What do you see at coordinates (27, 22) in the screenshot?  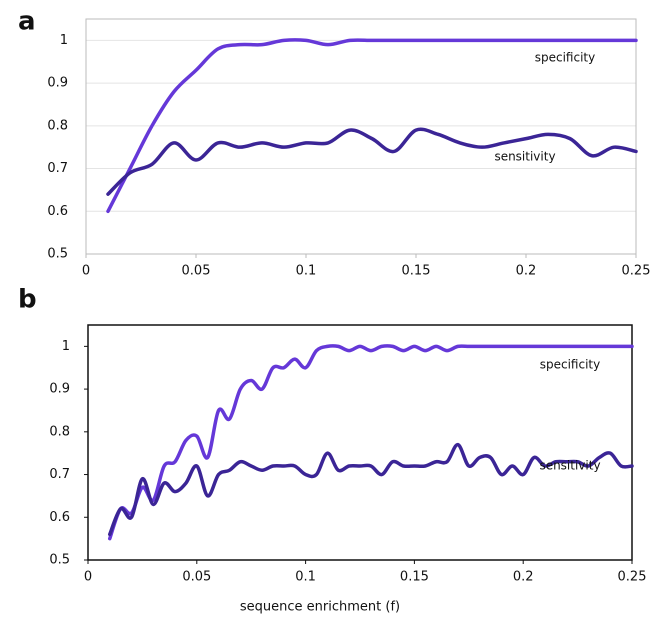 I see `panel-label: a` at bounding box center [27, 22].